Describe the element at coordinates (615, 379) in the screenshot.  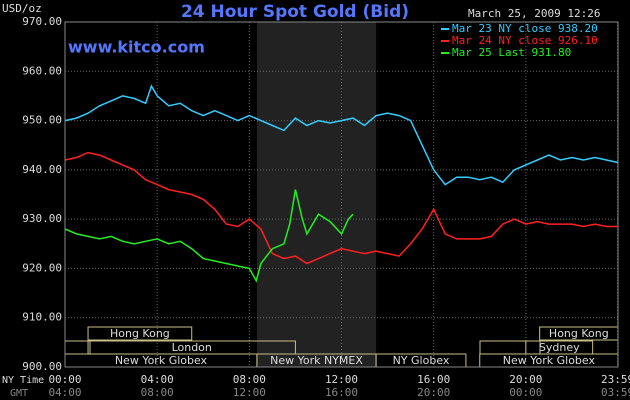
I see `x-tick-label: 23:59` at that location.